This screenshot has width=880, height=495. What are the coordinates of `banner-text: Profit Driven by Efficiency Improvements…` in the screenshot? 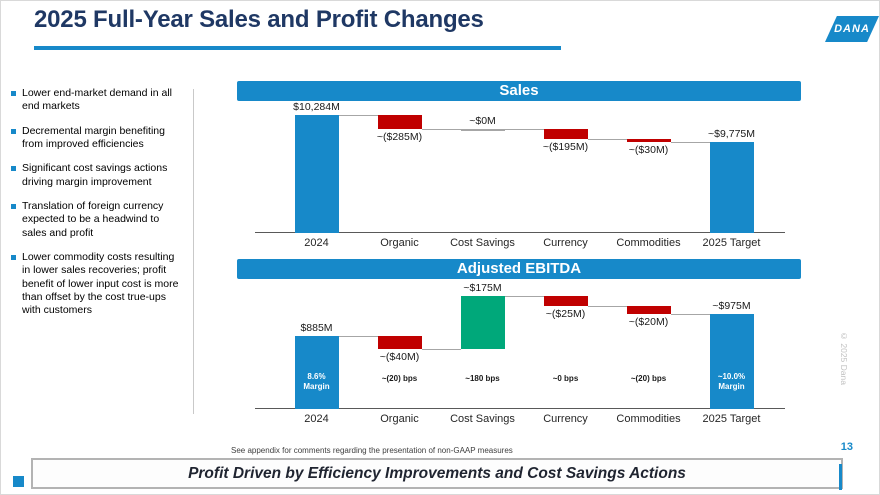 It's located at (437, 473).